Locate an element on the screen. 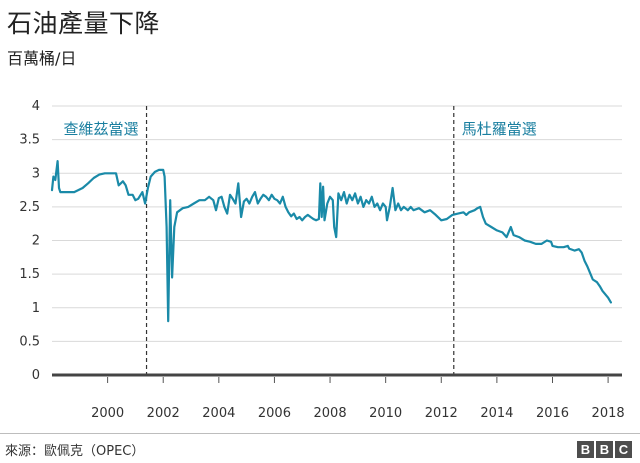 The height and width of the screenshot is (463, 640). y-tick-label: 1.5 is located at coordinates (29, 274).